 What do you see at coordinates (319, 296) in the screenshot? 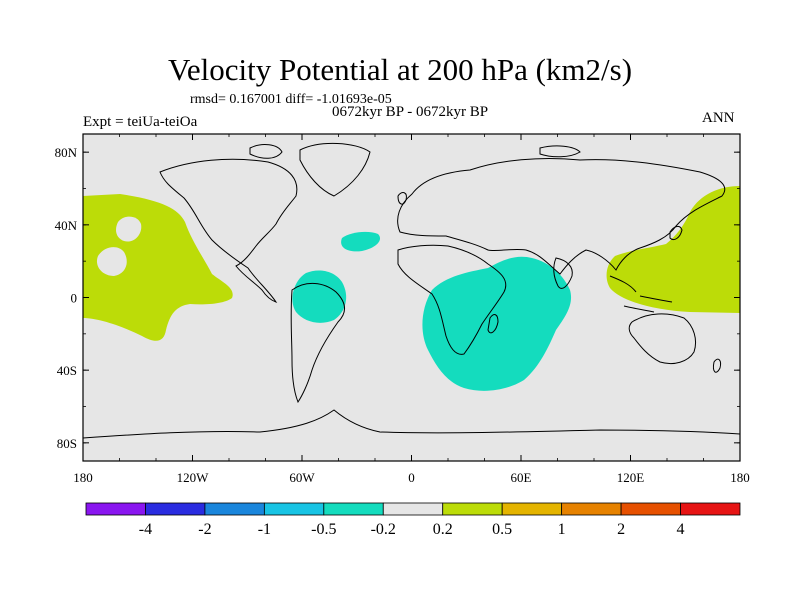
I see `south-america-negative-region` at bounding box center [319, 296].